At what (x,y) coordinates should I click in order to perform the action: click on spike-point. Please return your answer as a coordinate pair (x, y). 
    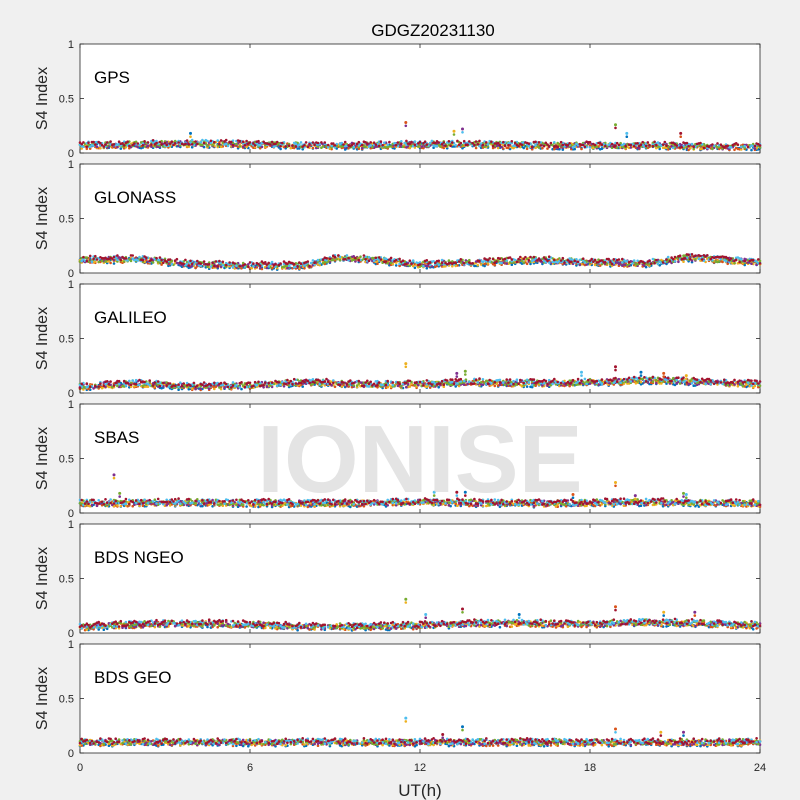
    Looking at the image, I should click on (462, 132).